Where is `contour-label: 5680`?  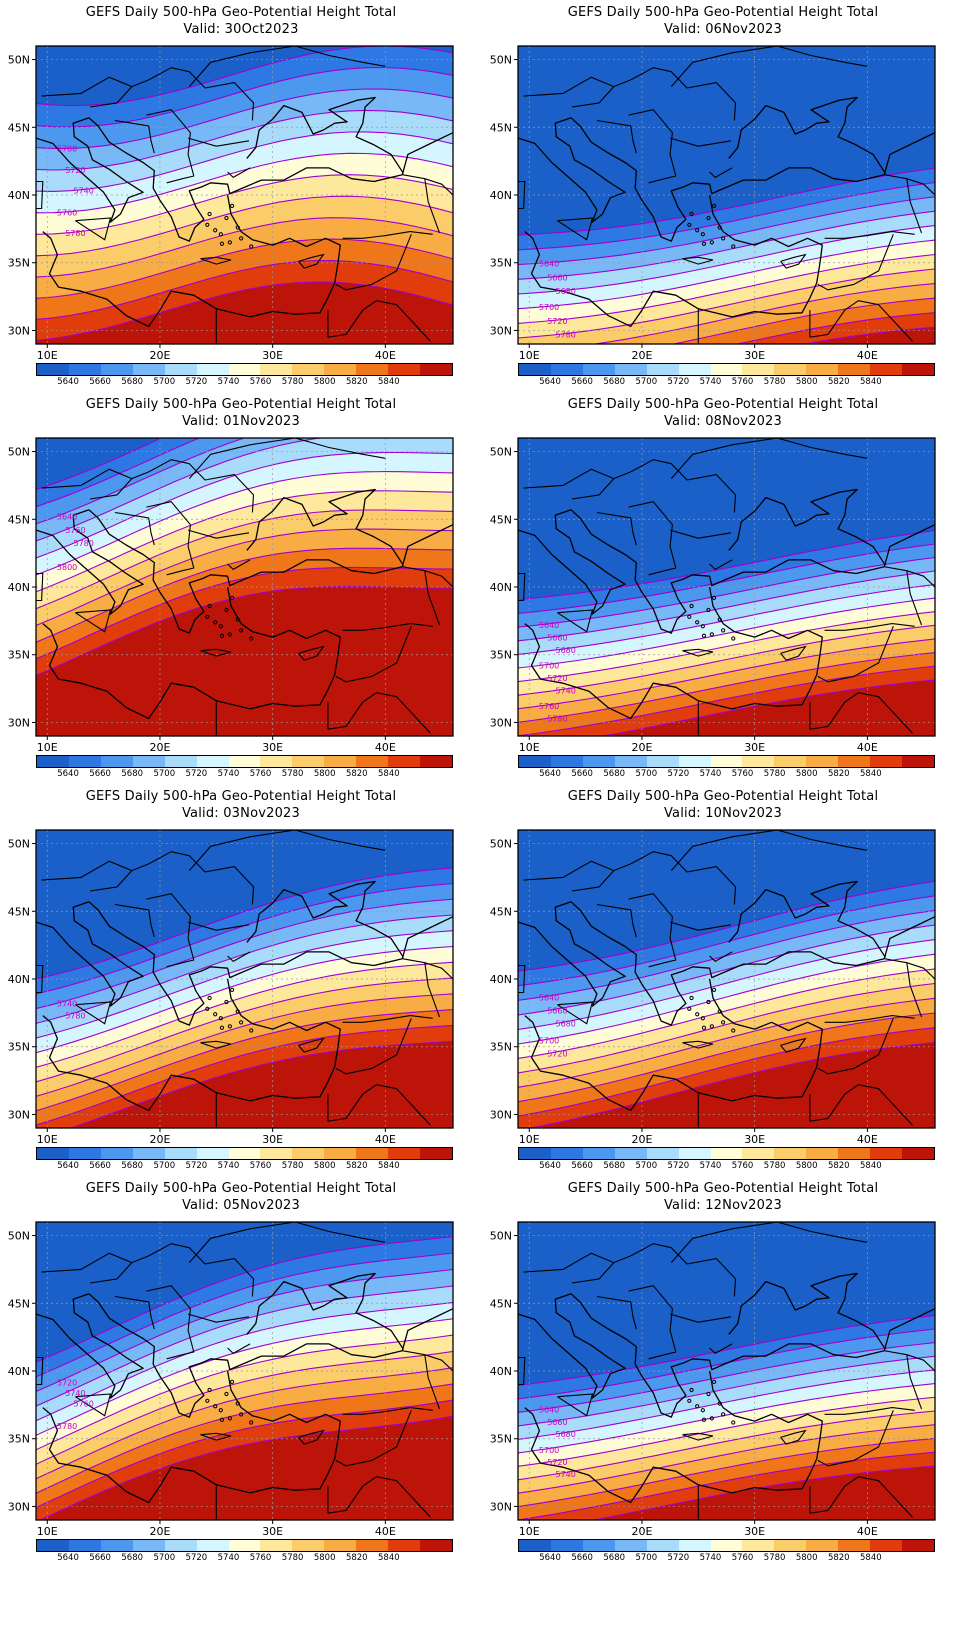
contour-label: 5680 is located at coordinates (566, 650).